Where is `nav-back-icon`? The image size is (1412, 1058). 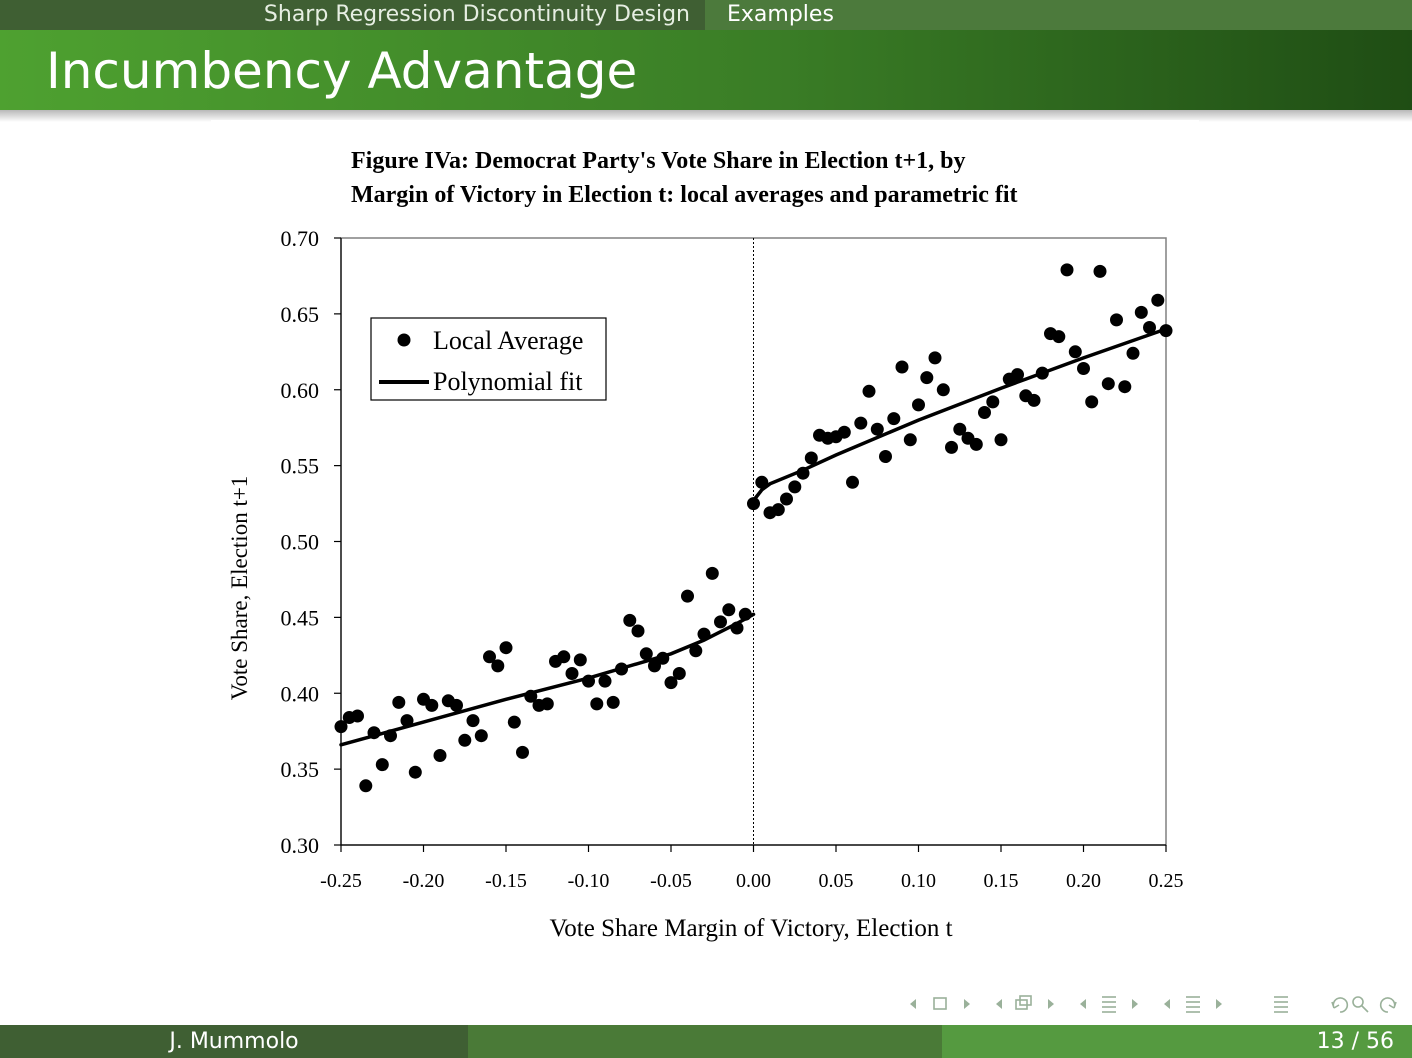 nav-back-icon is located at coordinates (1340, 1005).